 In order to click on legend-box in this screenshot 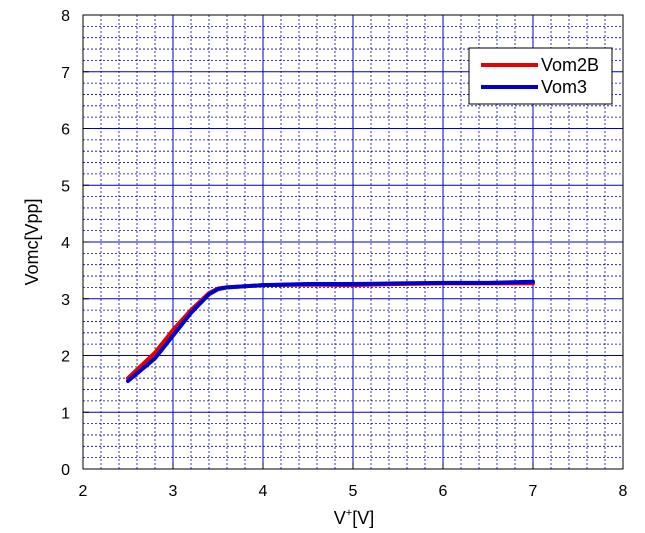, I will do `click(540, 76)`.